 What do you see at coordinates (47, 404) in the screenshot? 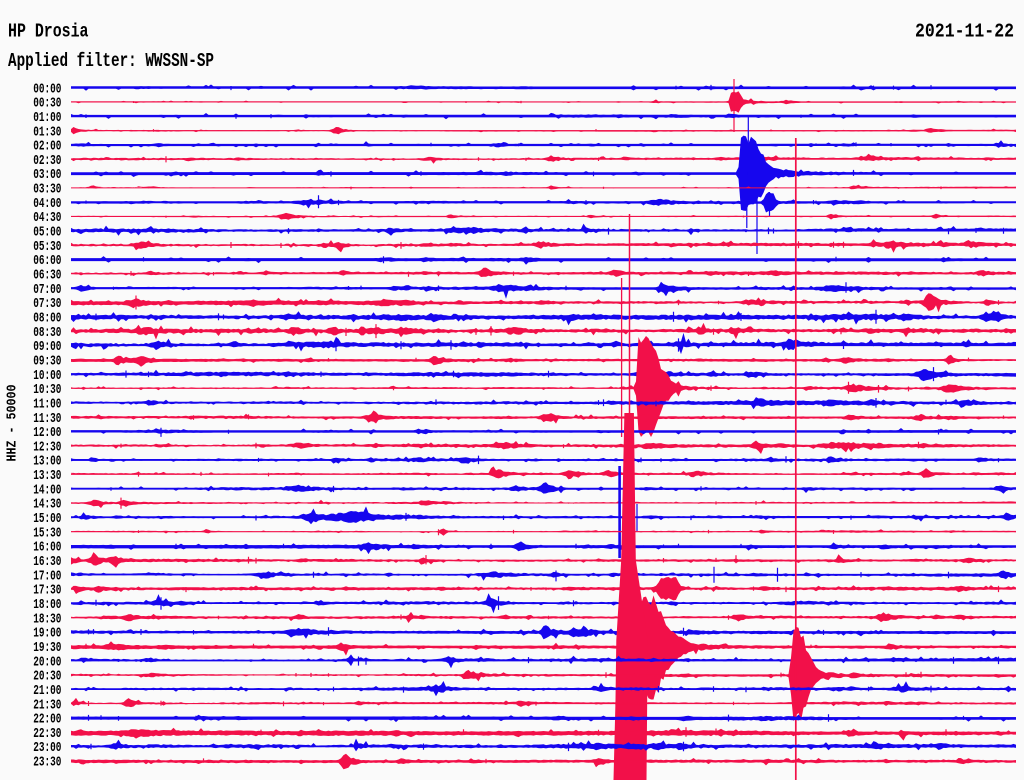
I see `svg-text: 11:00` at bounding box center [47, 404].